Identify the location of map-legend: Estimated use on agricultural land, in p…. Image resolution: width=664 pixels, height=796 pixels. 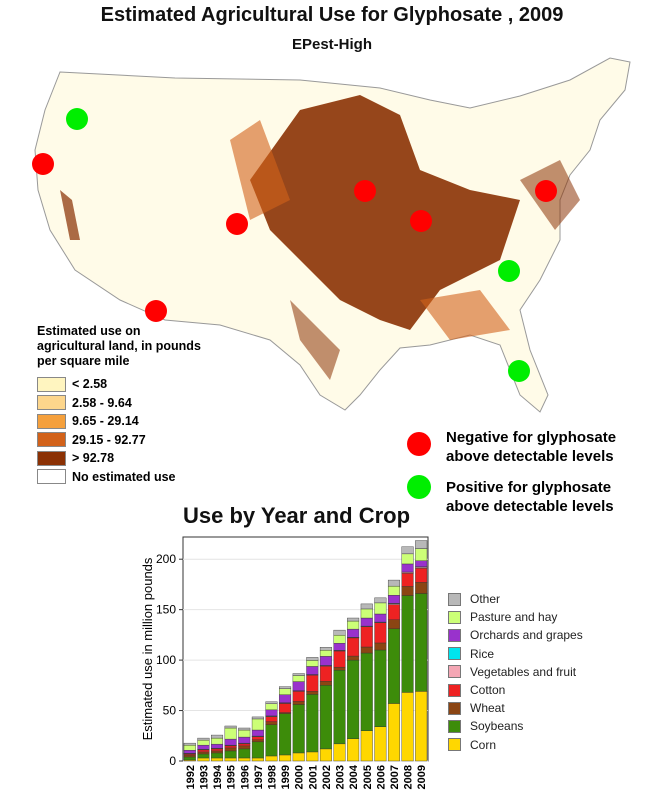
(122, 405).